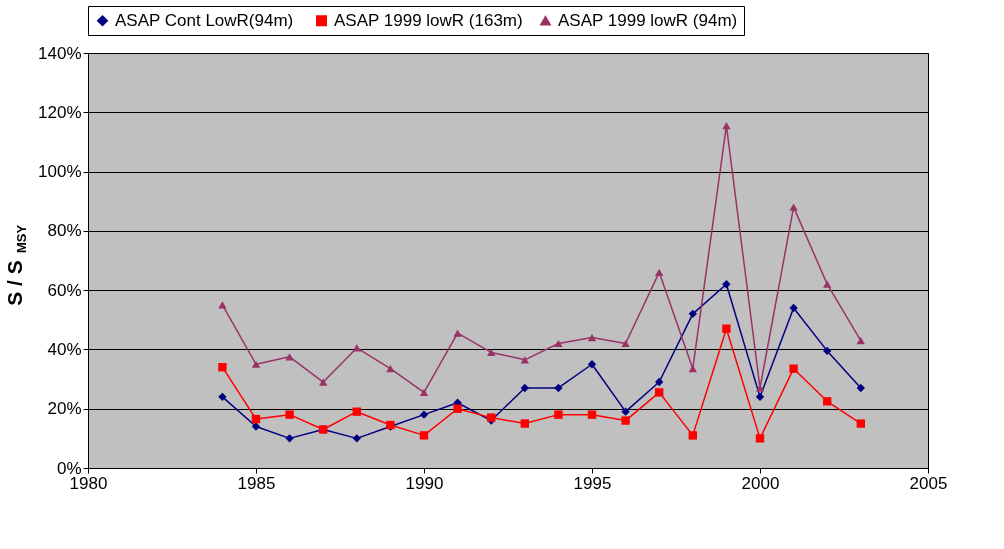 The height and width of the screenshot is (549, 1004). What do you see at coordinates (60, 53) in the screenshot?
I see `y-tick-label: 140%` at bounding box center [60, 53].